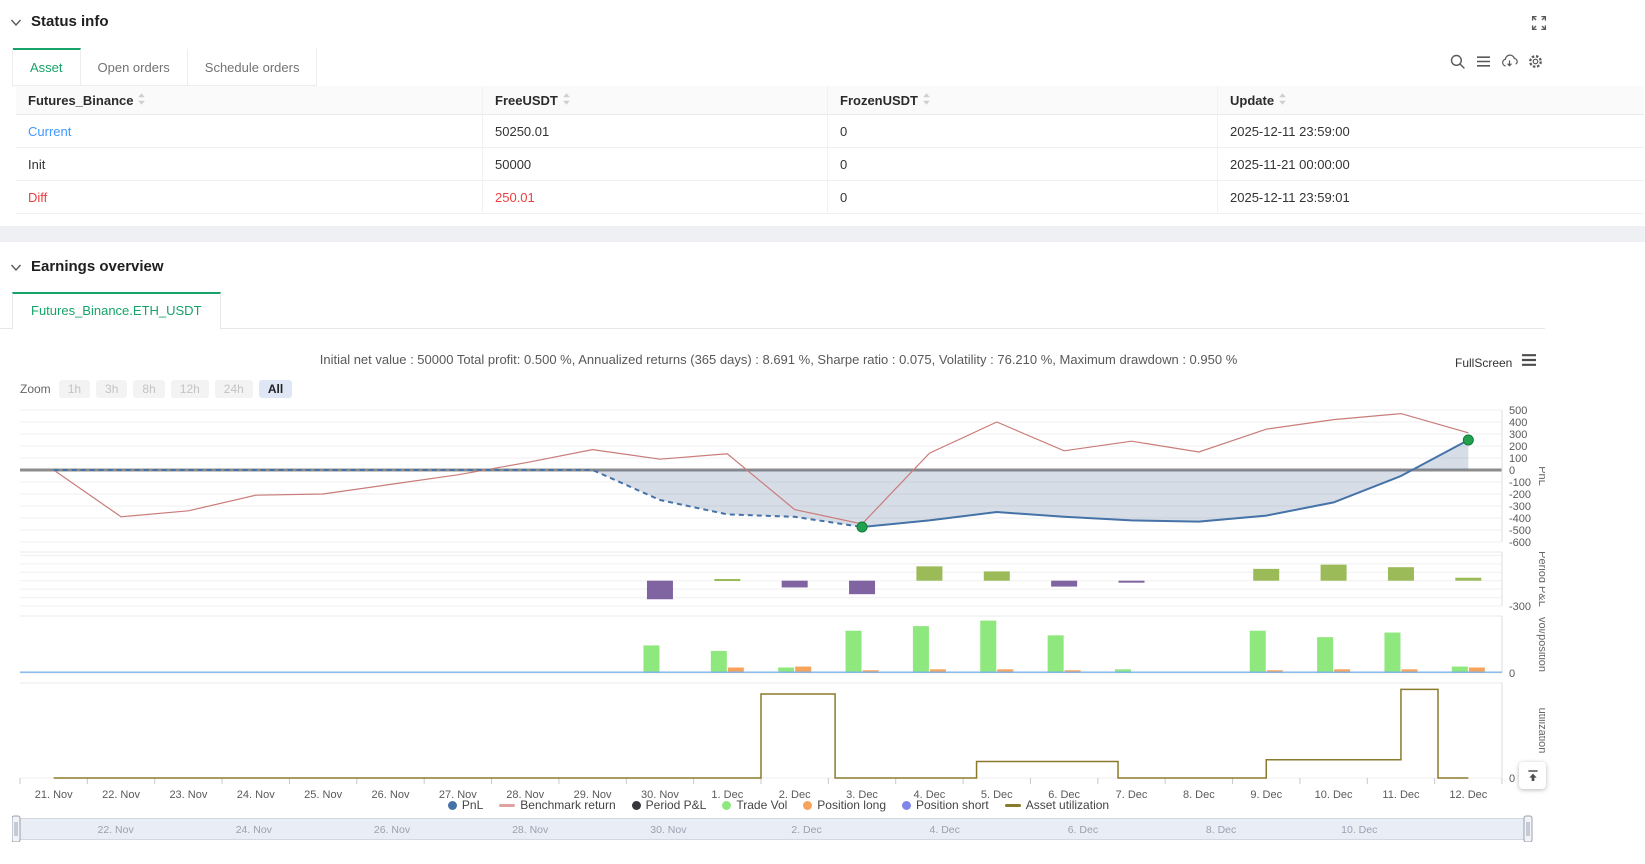 This screenshot has height=864, width=1645. What do you see at coordinates (233, 389) in the screenshot?
I see `zoom-option-24h: 24h` at bounding box center [233, 389].